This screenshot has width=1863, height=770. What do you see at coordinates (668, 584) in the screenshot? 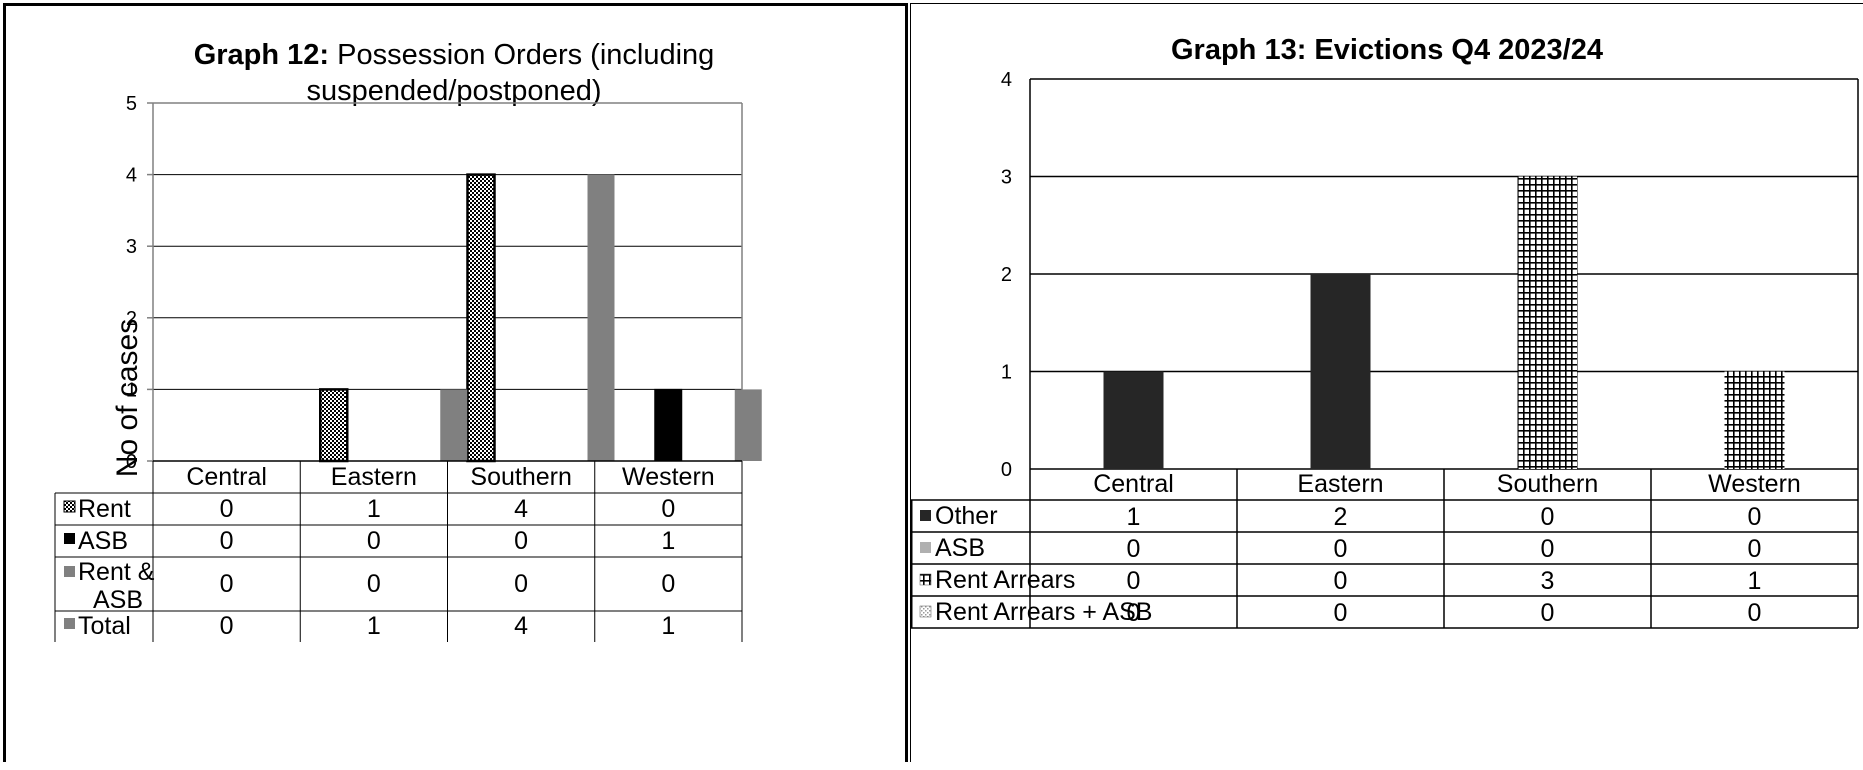
I see `data-label-rent-asb-western: 0` at bounding box center [668, 584].